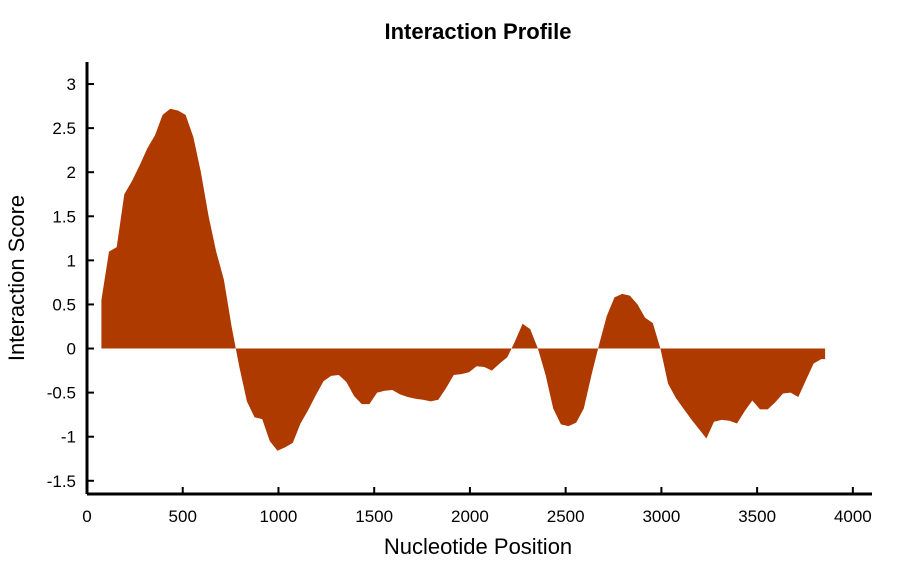 Image resolution: width=900 pixels, height=562 pixels. Describe the element at coordinates (64, 304) in the screenshot. I see `y-tick-label: 0.5` at that location.